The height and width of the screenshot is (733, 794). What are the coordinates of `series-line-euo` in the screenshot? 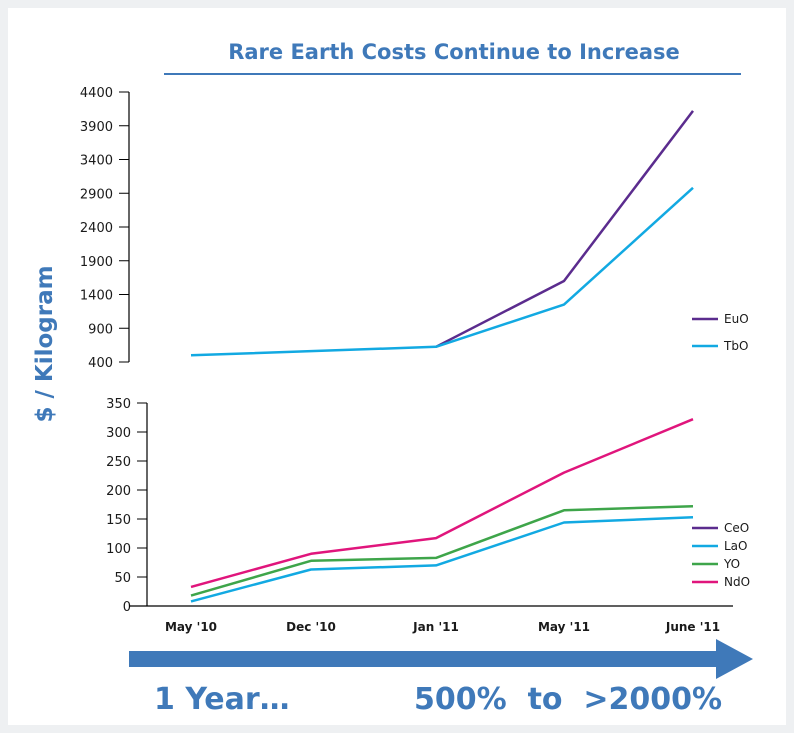 It's located at (564, 229).